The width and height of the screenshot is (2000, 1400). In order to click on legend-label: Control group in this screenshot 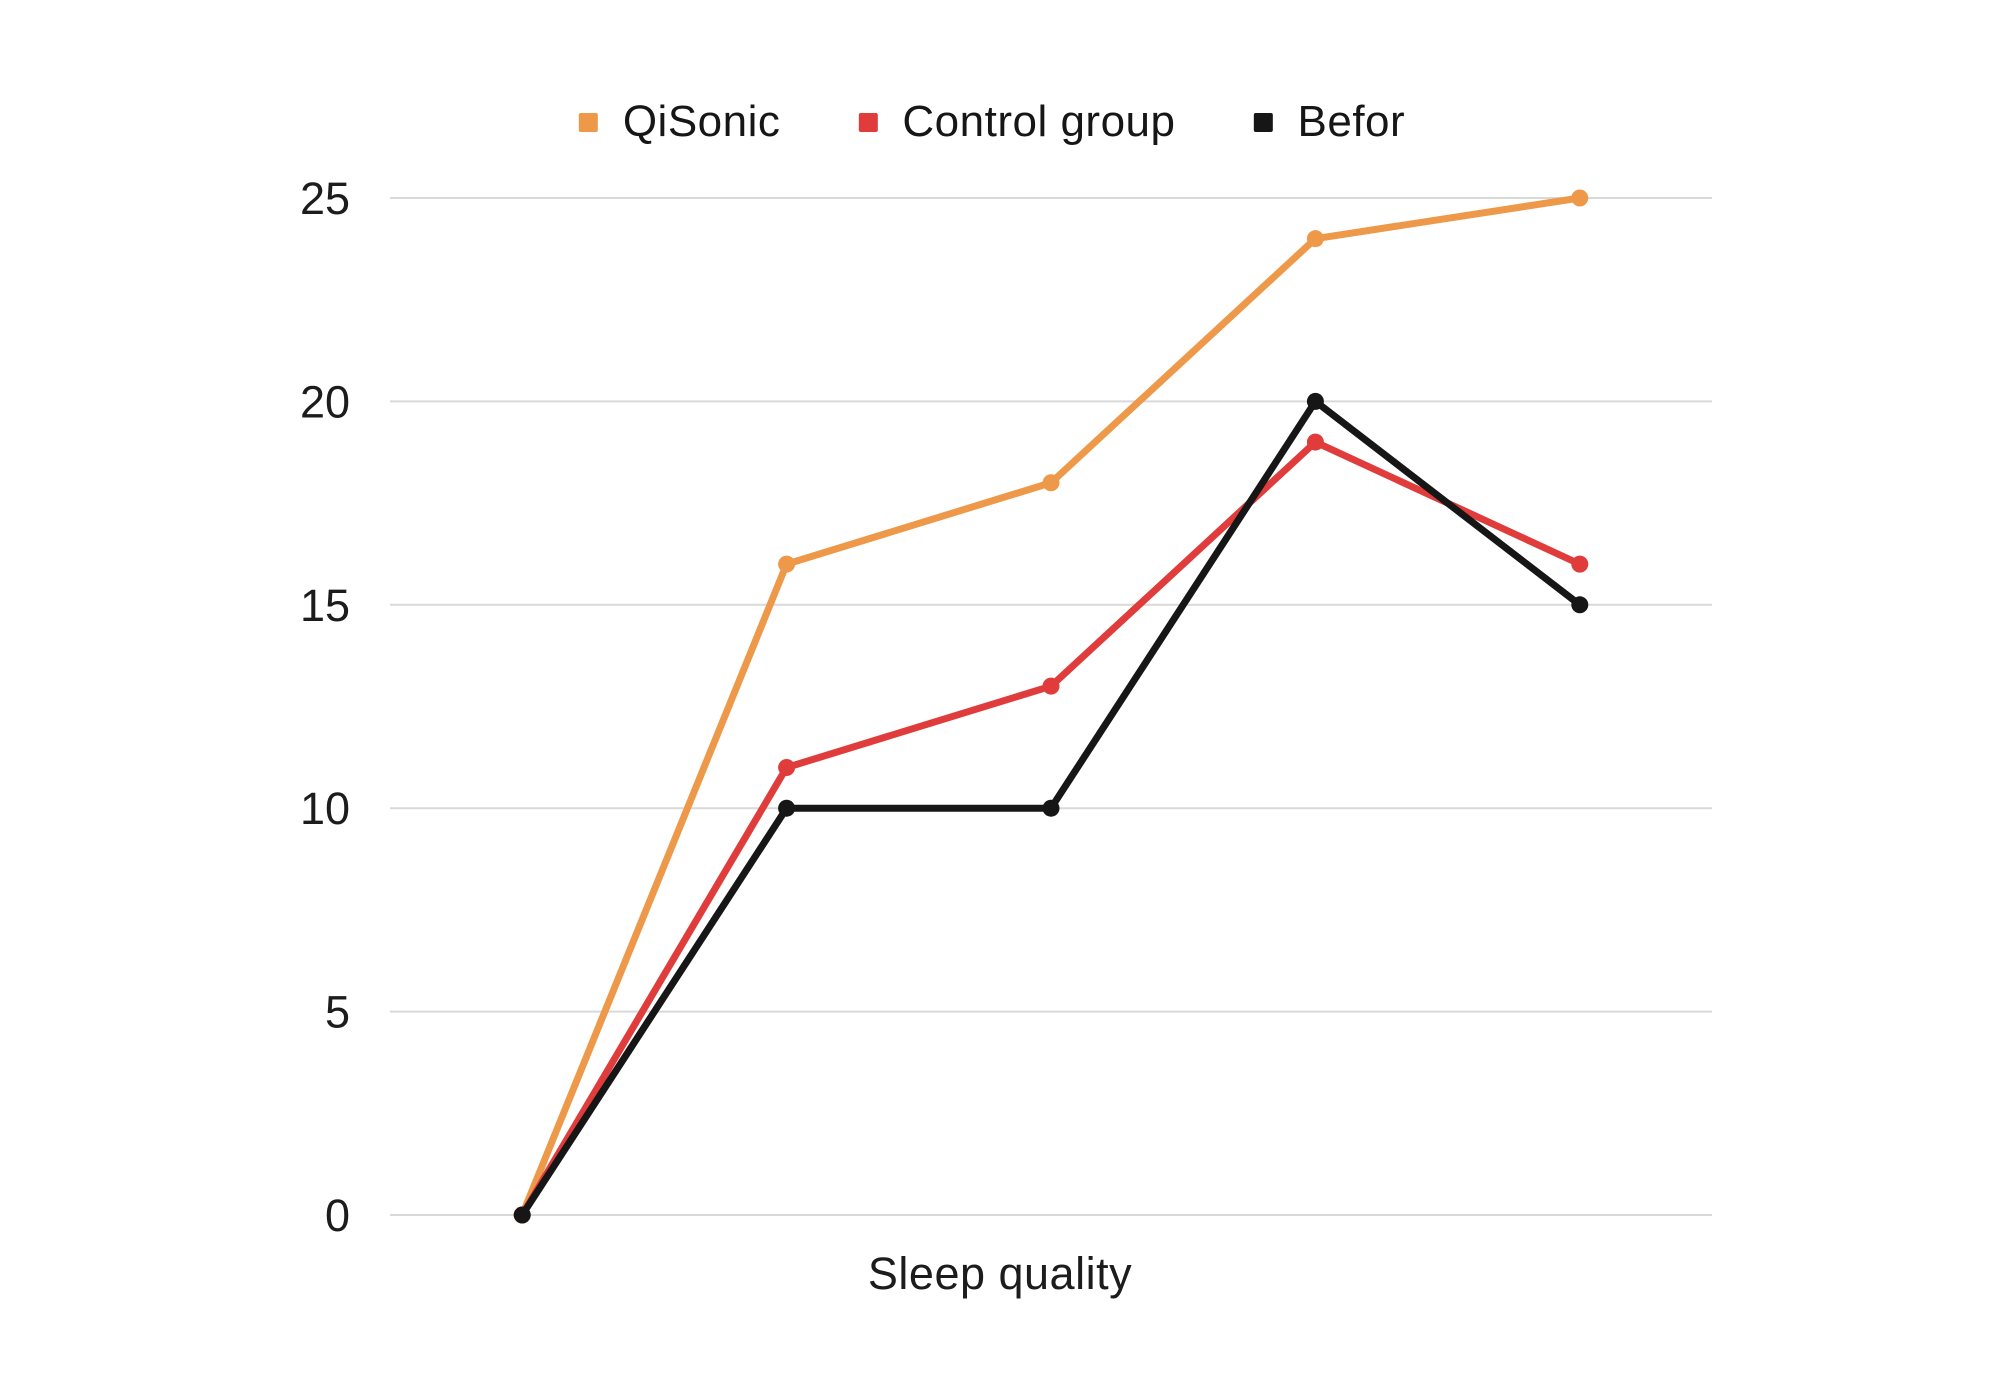, I will do `click(1039, 121)`.